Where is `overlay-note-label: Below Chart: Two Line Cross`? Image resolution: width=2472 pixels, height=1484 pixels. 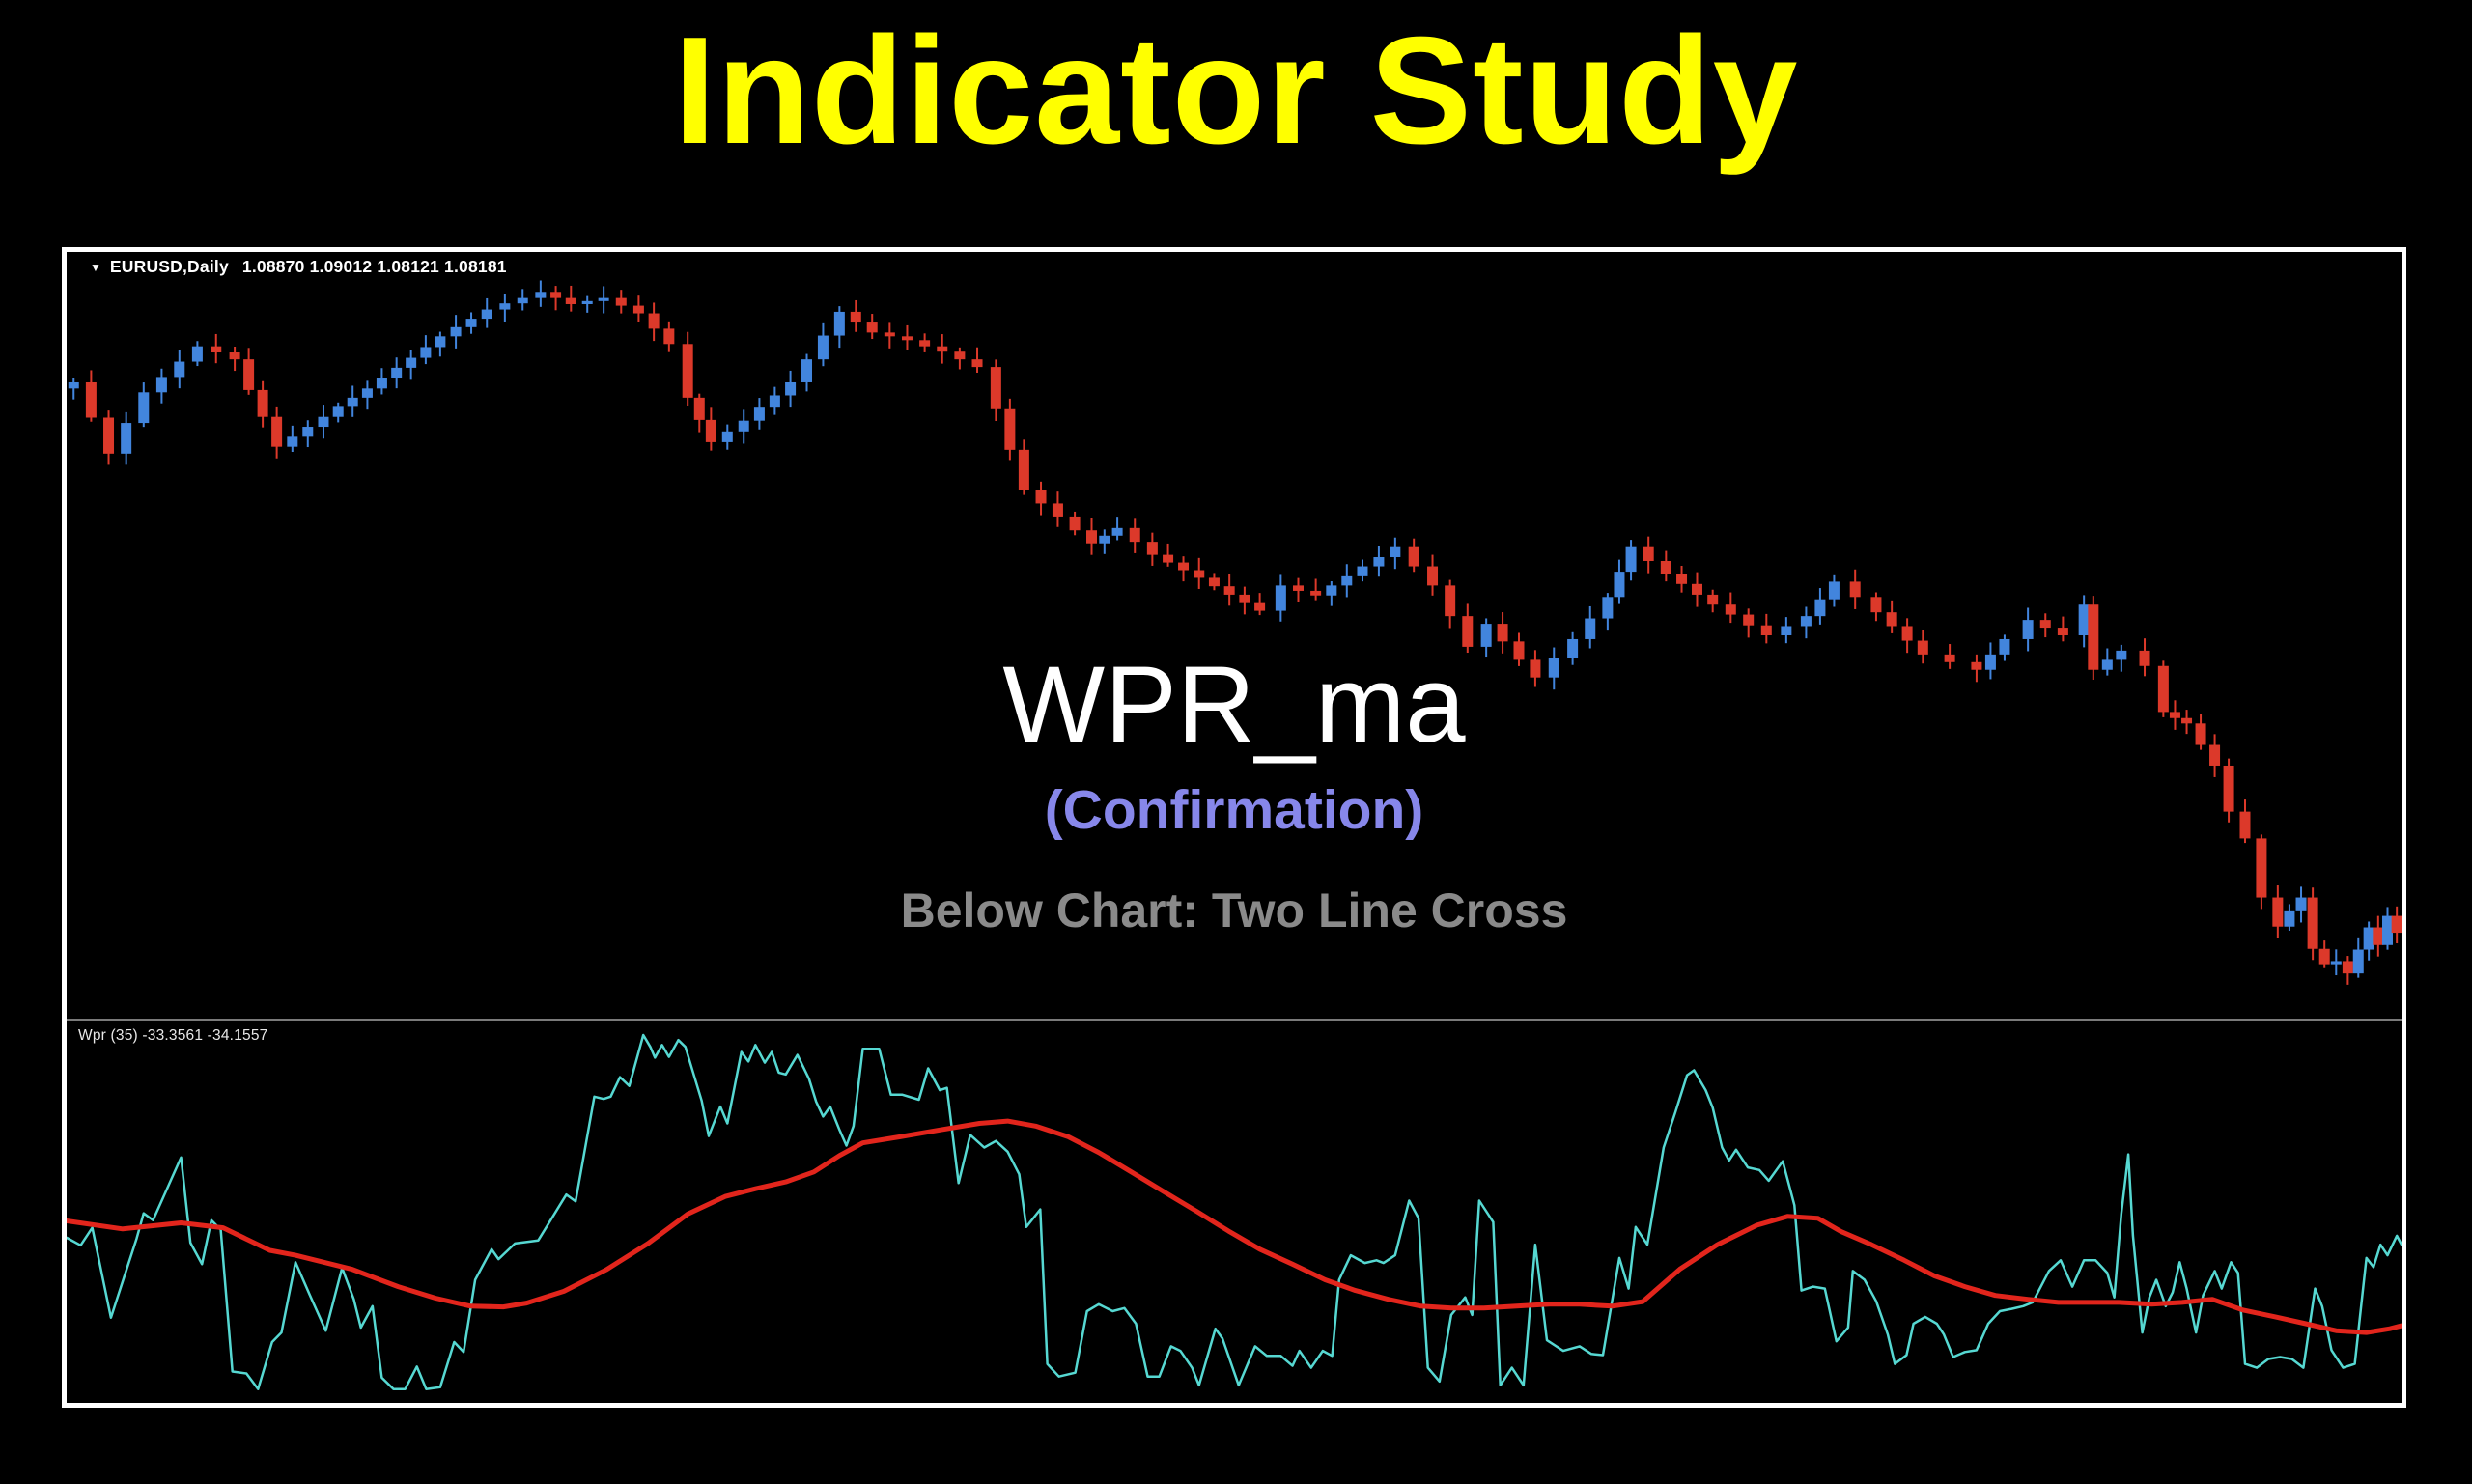
overlay-note-label: Below Chart: Two Line Cross is located at coordinates (1234, 910).